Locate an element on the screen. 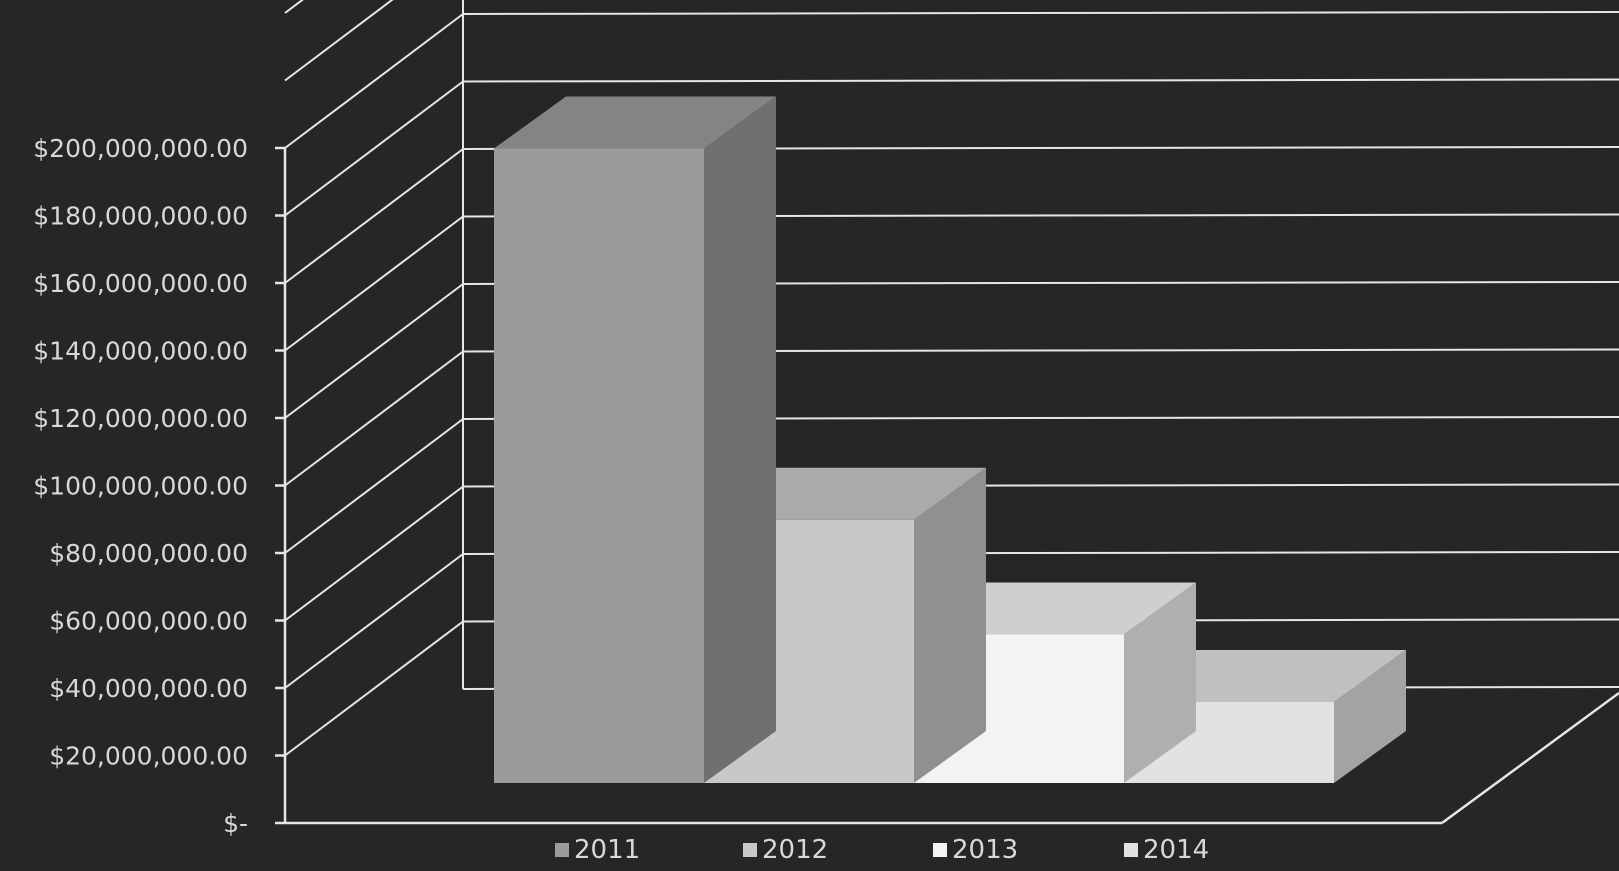  y-tick-label: $160,000,000.00 is located at coordinates (140, 283).